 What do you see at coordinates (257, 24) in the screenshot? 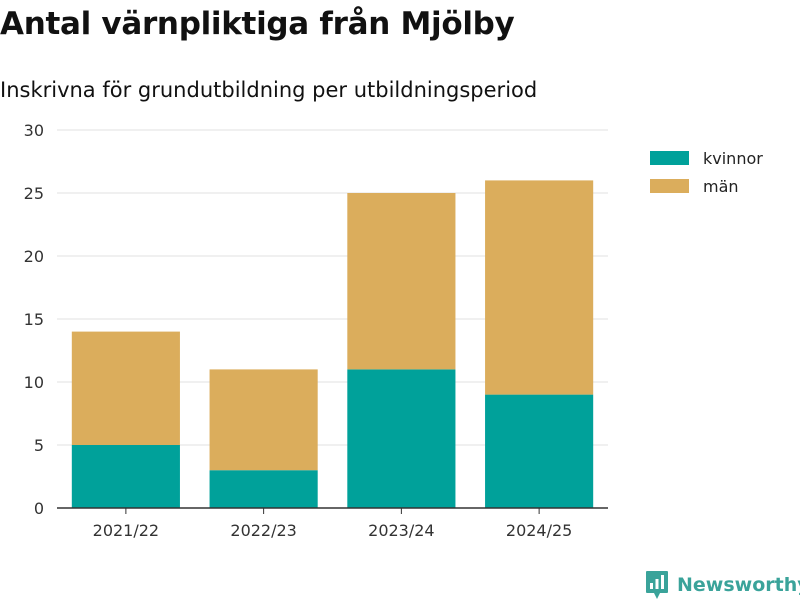
I see `chart-title: Antal värnpliktiga från Mjölby` at bounding box center [257, 24].